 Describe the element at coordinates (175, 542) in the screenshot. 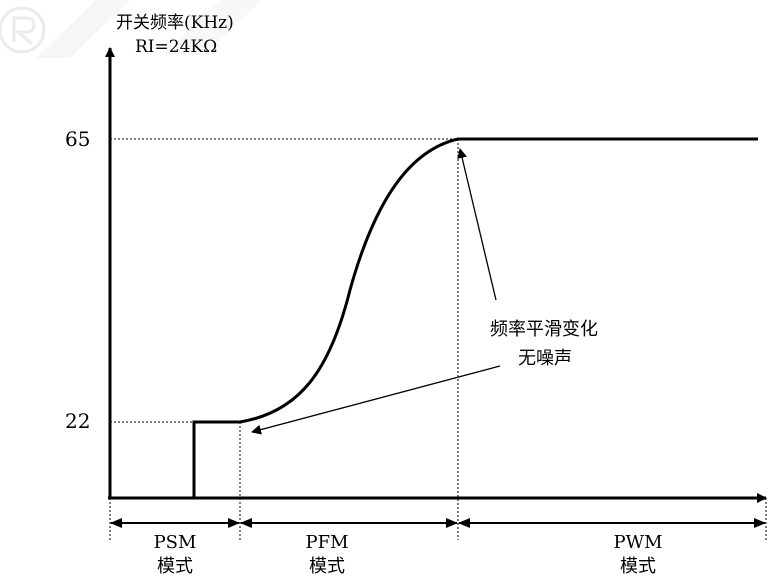

I see `region-label-psm: PSM` at that location.